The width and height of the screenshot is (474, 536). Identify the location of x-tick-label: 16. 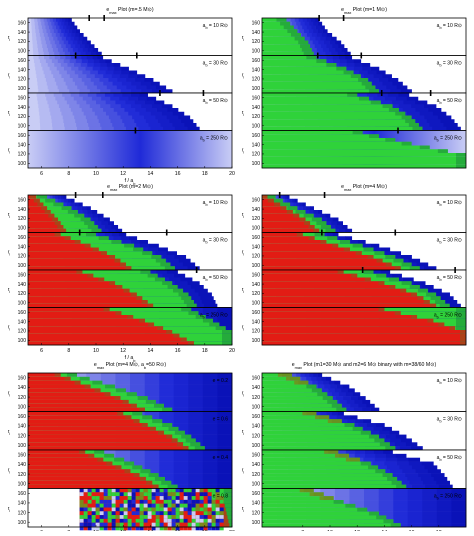
(178, 351).